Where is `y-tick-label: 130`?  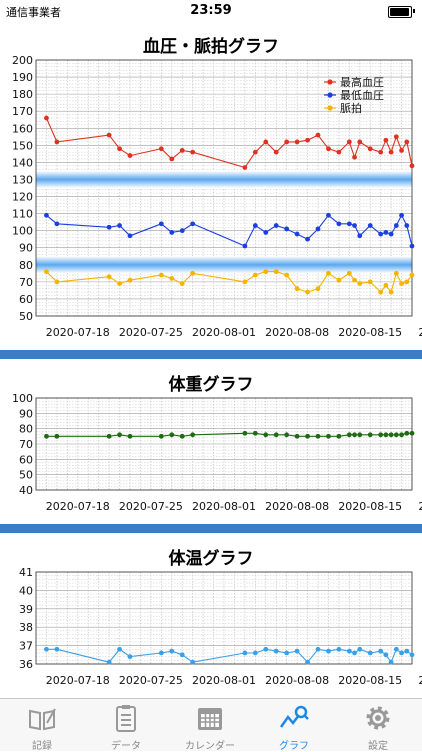 y-tick-label: 130 is located at coordinates (22, 179).